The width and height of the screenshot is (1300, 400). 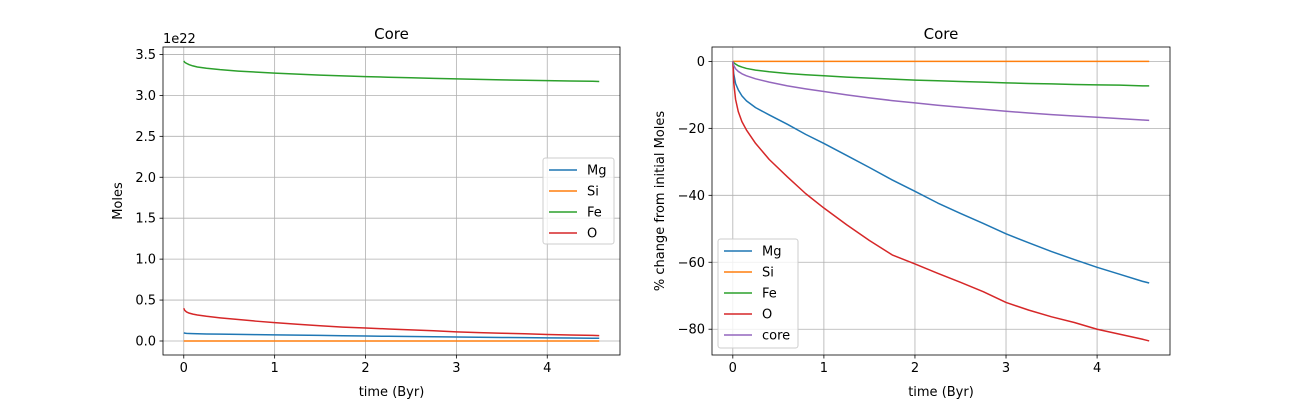 What do you see at coordinates (145, 178) in the screenshot?
I see `y-tick-label: 2.0` at bounding box center [145, 178].